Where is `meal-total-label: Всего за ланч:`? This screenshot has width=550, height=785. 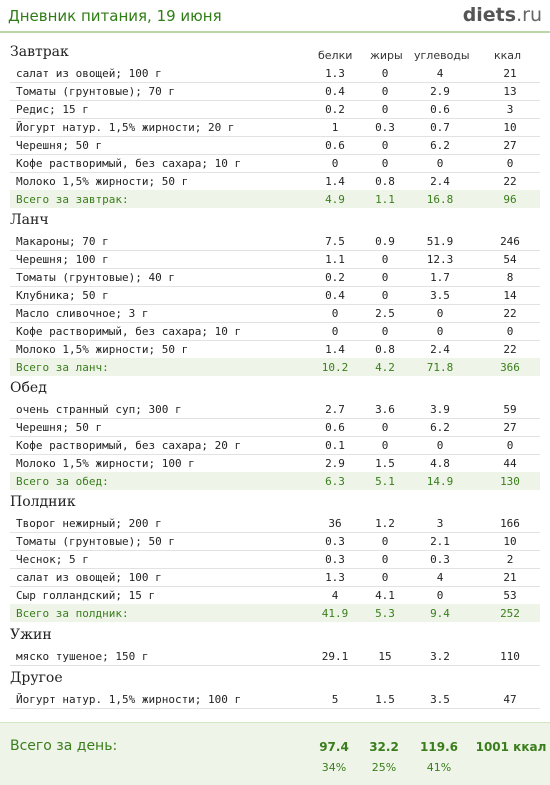
meal-total-label: Всего за ланч: is located at coordinates (62, 367).